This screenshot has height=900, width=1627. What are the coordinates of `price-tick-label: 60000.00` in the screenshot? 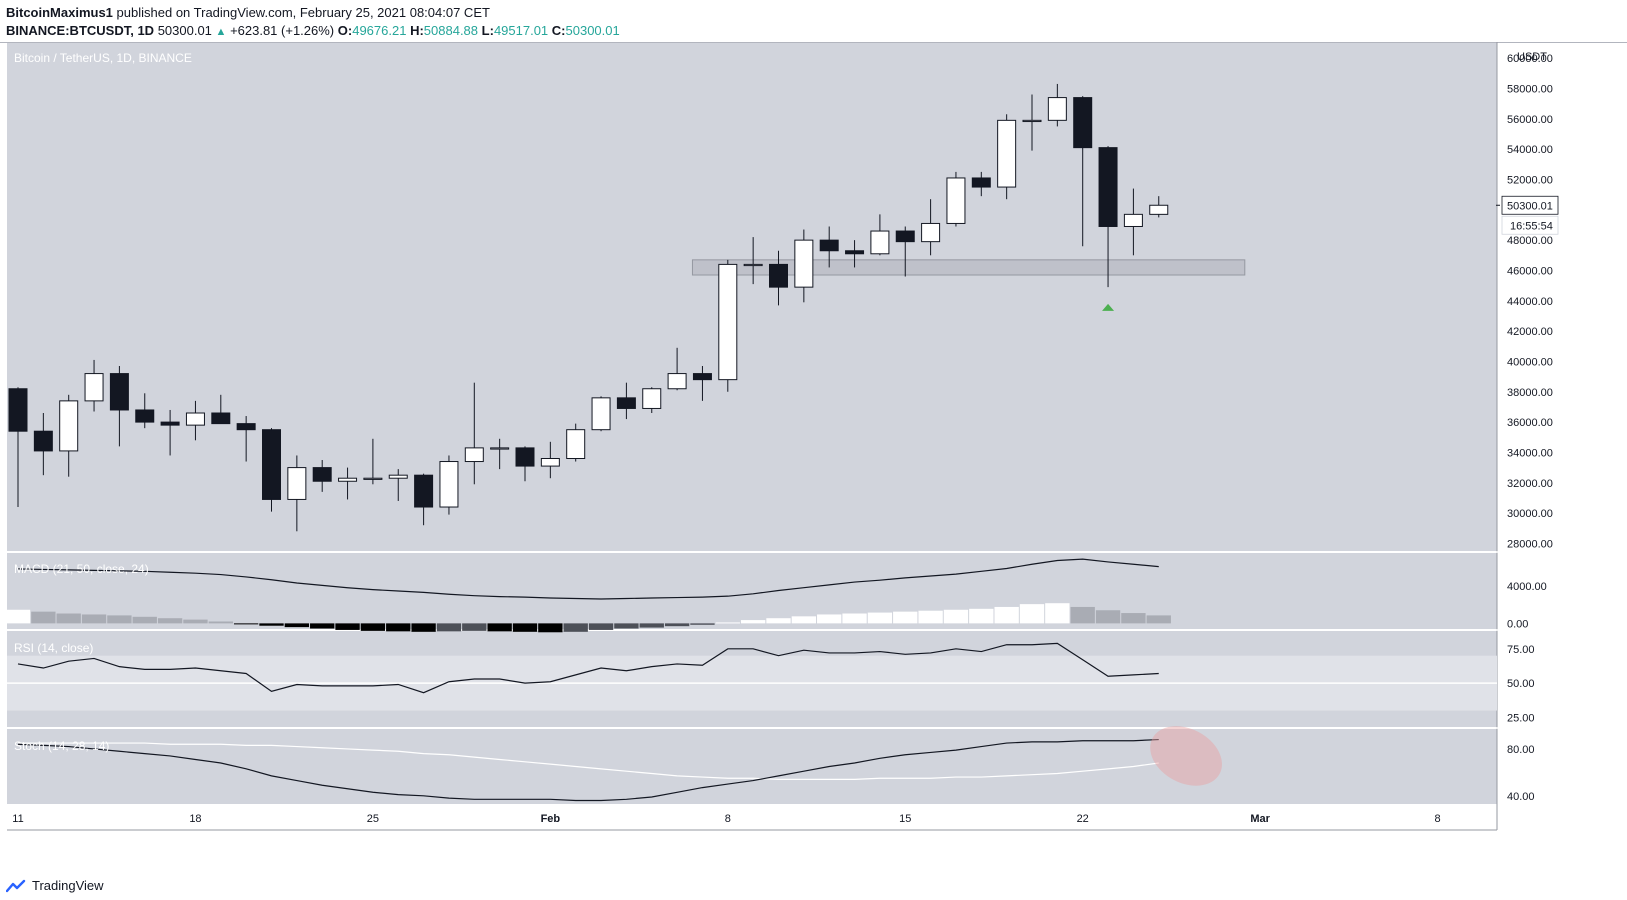 It's located at (1530, 59).